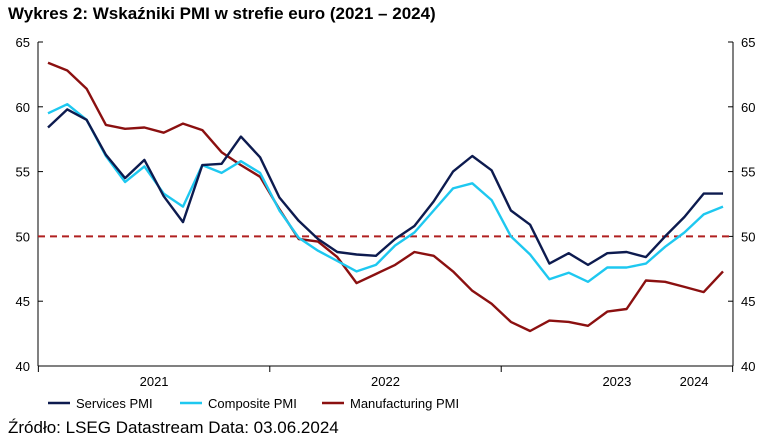 This screenshot has height=446, width=769. What do you see at coordinates (23, 107) in the screenshot?
I see `y-tick-label-left: 60` at bounding box center [23, 107].